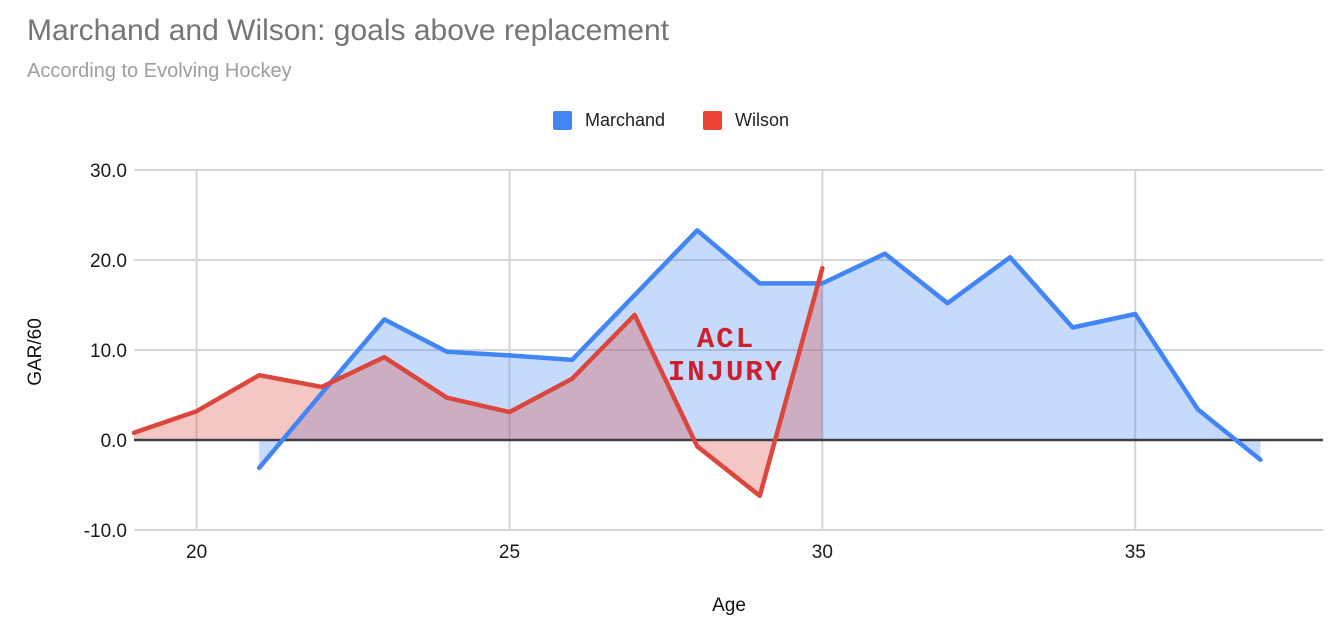 Image resolution: width=1342 pixels, height=636 pixels. Describe the element at coordinates (108, 261) in the screenshot. I see `y-tick-20.0: 20.0` at that location.